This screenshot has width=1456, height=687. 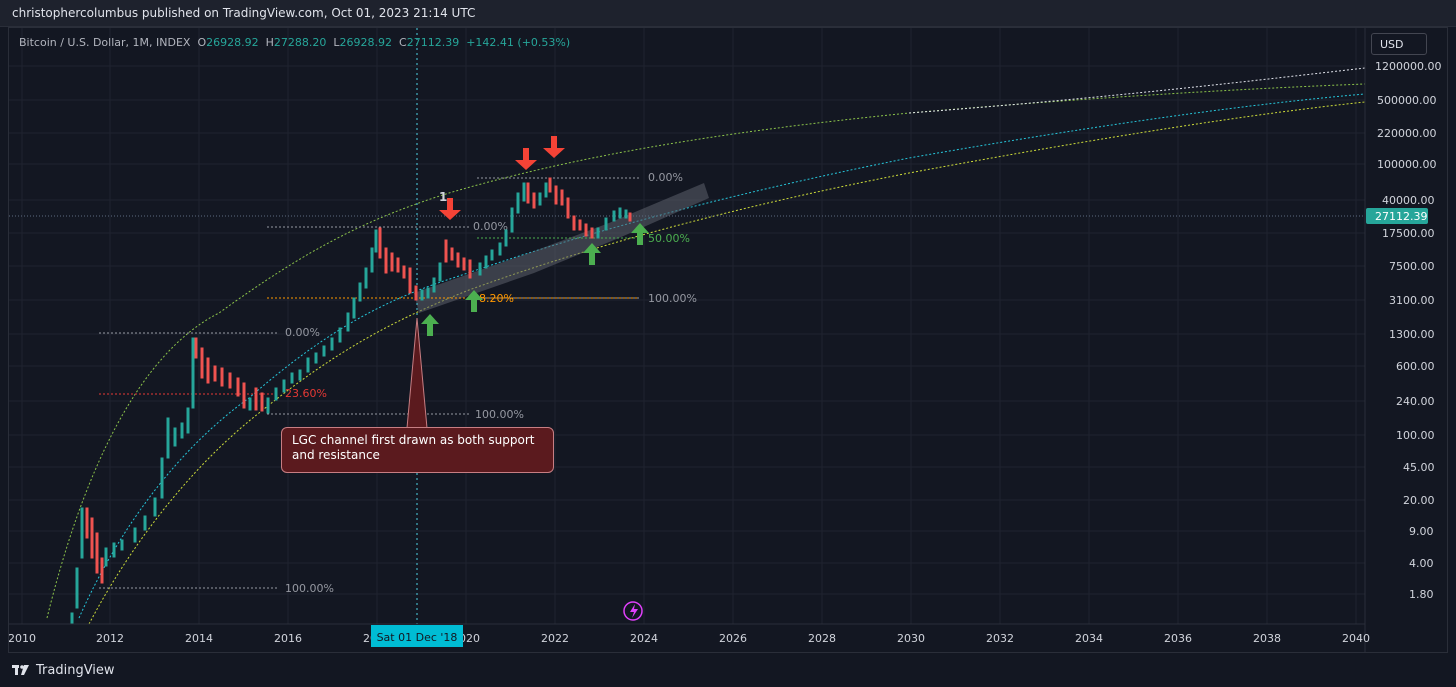 What do you see at coordinates (300, 42) in the screenshot?
I see `high-value: 27288.20` at bounding box center [300, 42].